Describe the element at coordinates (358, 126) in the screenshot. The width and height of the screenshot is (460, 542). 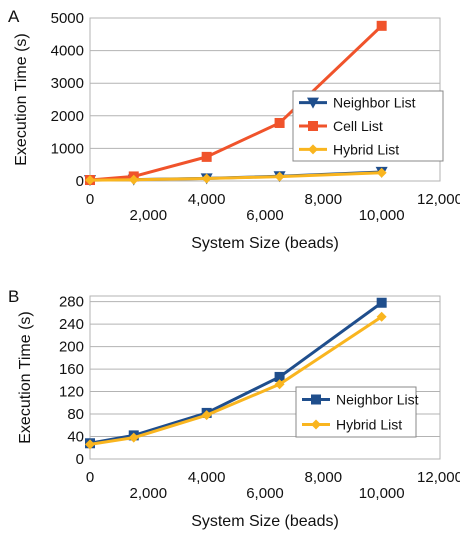
I see `legend-label: Cell List` at that location.